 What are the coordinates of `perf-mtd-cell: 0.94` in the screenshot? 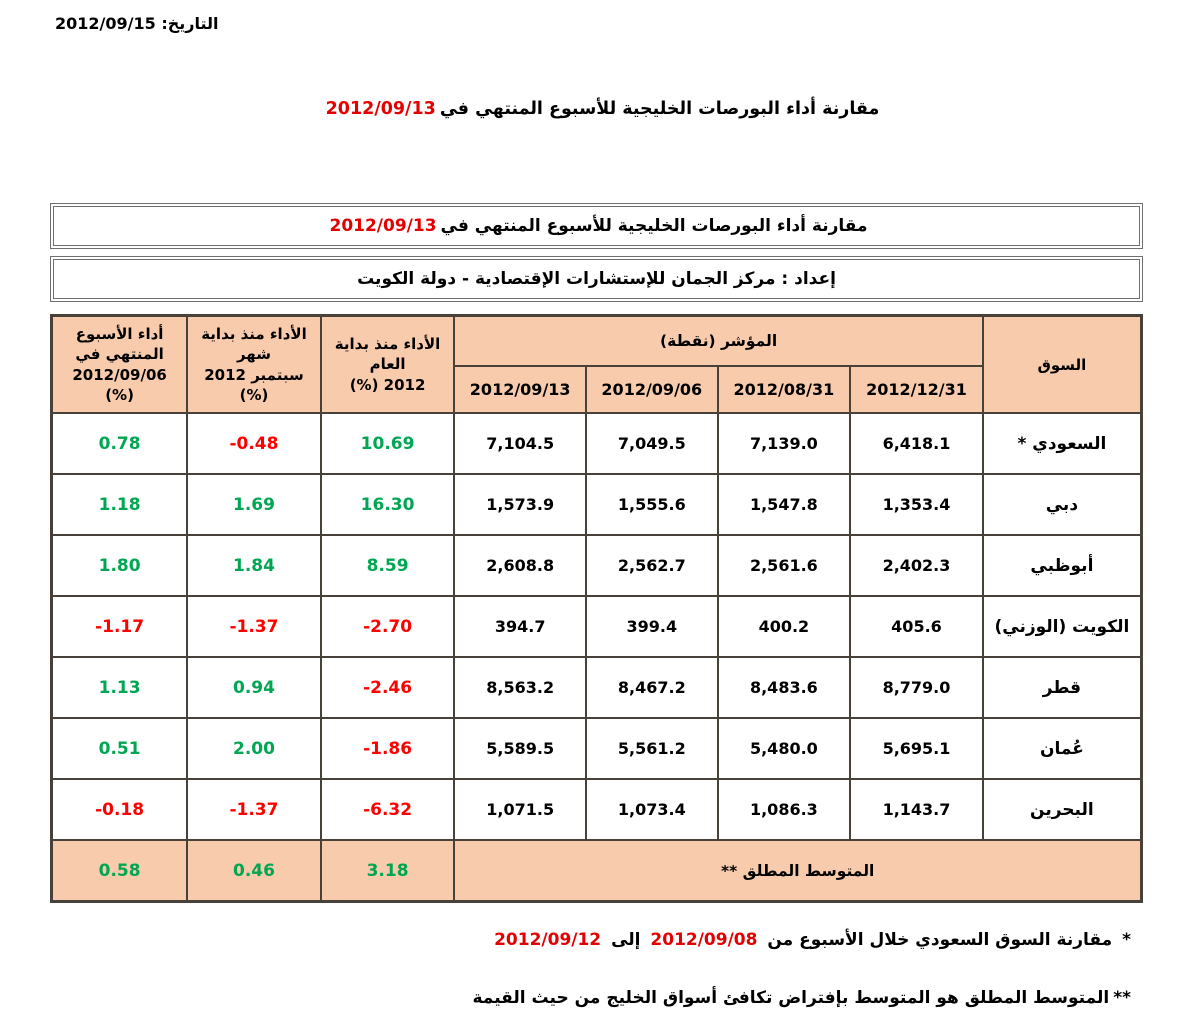 It's located at (254, 687).